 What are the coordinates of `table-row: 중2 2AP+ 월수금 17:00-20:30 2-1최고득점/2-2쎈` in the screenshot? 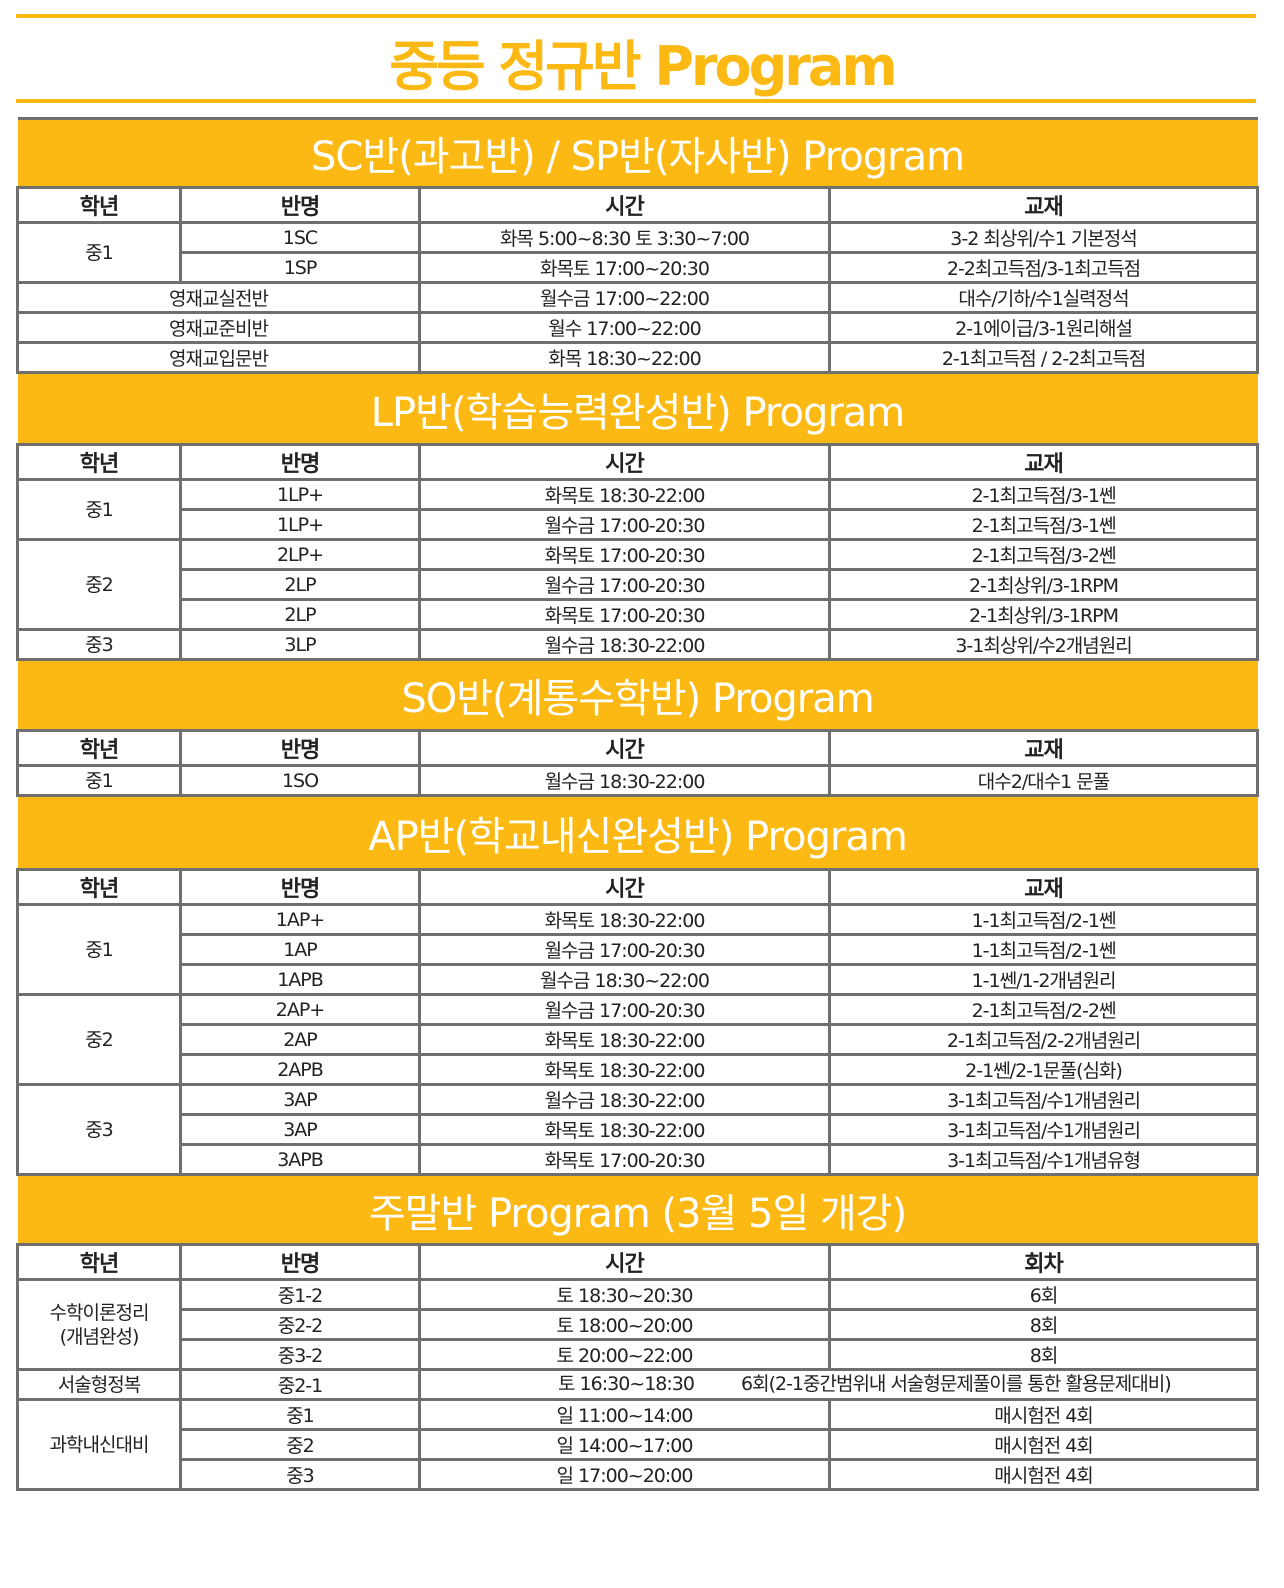 It's located at (638, 1039).